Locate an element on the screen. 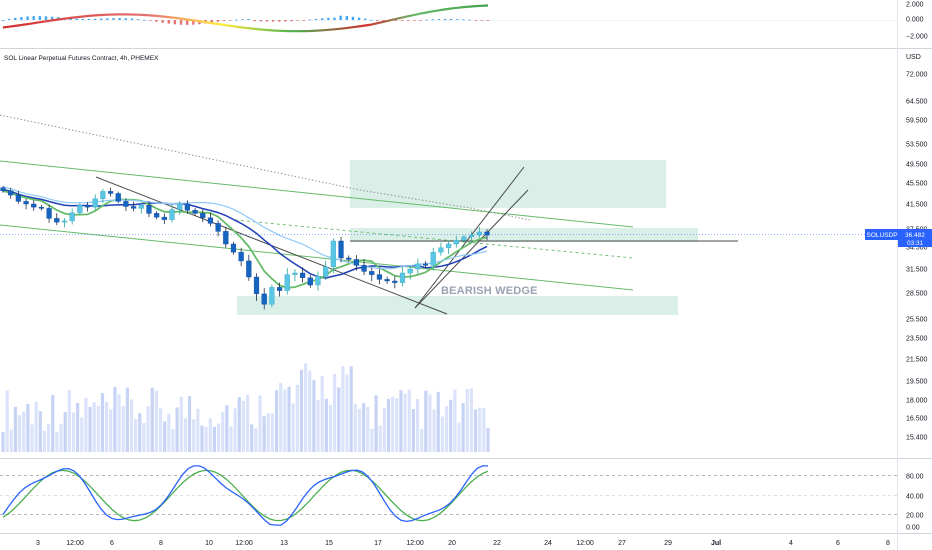 This screenshot has width=932, height=550. countdown-label: 03:31 is located at coordinates (915, 243).